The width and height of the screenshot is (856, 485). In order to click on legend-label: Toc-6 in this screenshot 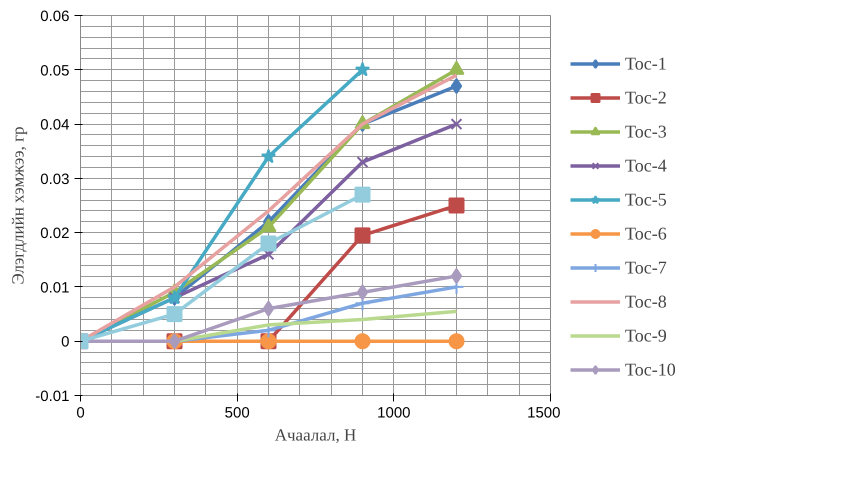, I will do `click(646, 233)`.